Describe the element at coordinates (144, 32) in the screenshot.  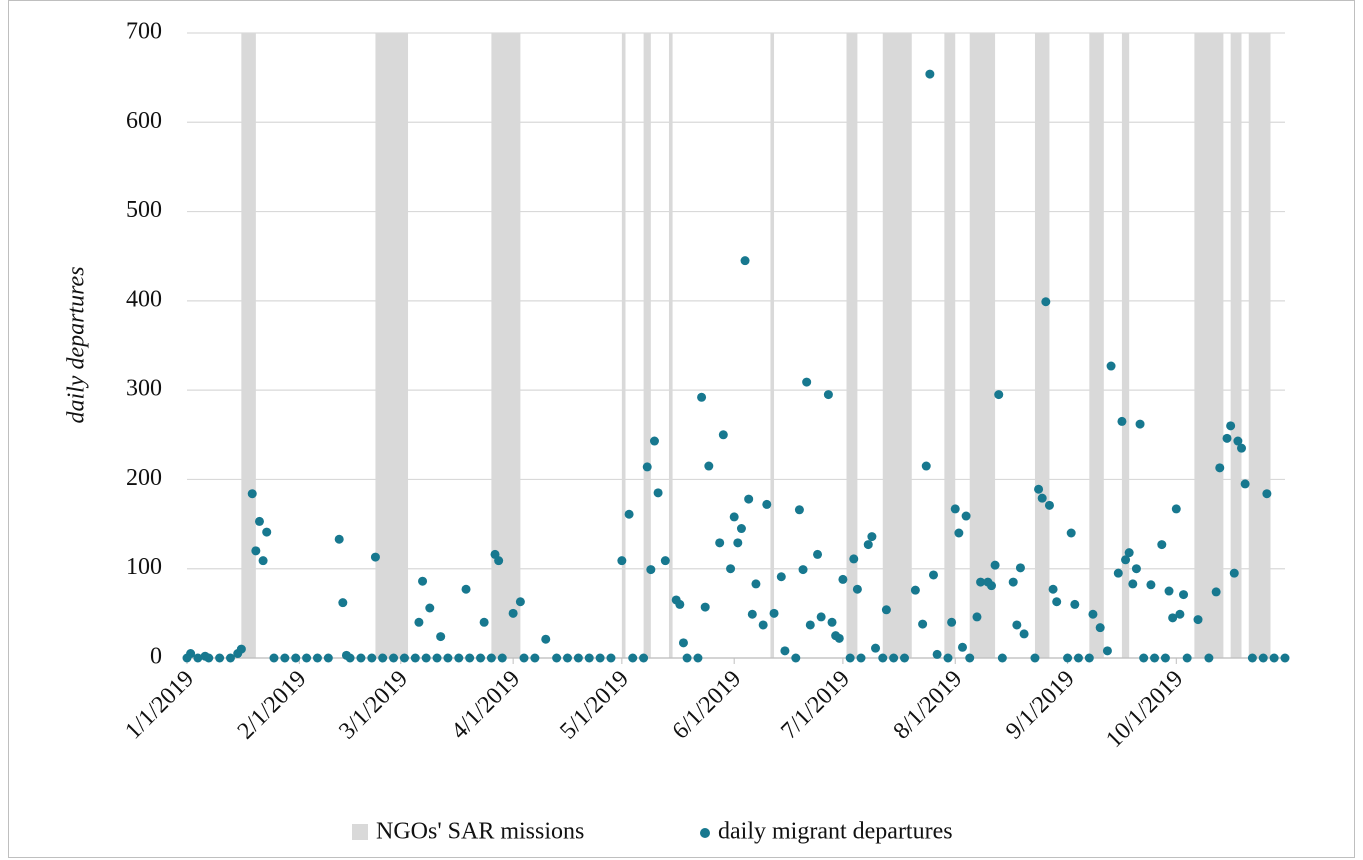
I see `y-tick-label: 700` at that location.